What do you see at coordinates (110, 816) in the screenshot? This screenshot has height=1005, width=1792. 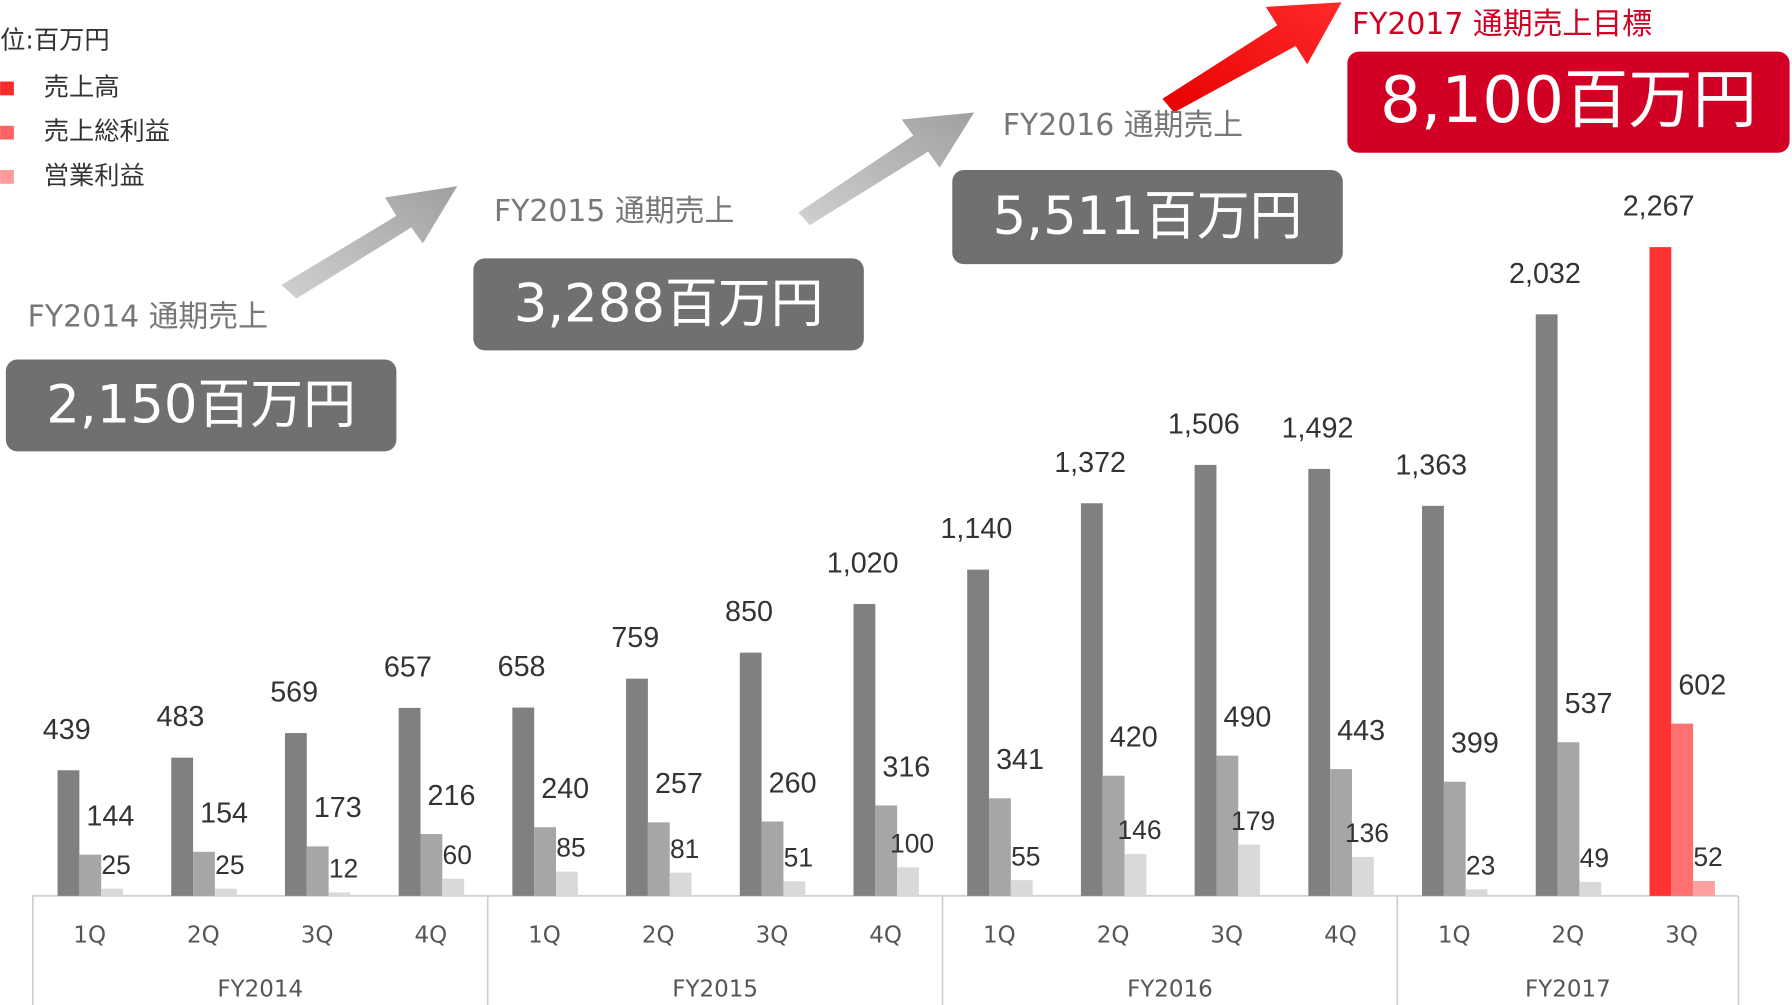 I see `data-label: 144` at bounding box center [110, 816].